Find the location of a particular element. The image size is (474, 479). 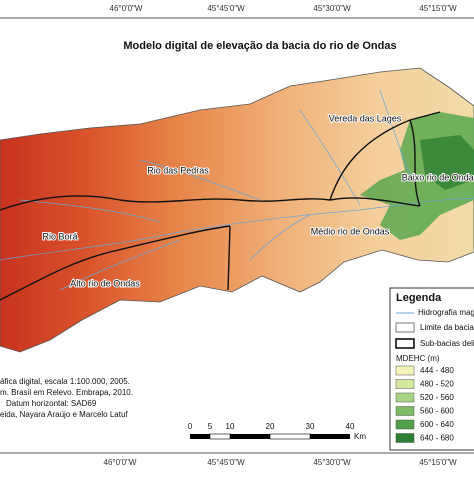

coord-bottom: 45°15'0"W is located at coordinates (438, 462).